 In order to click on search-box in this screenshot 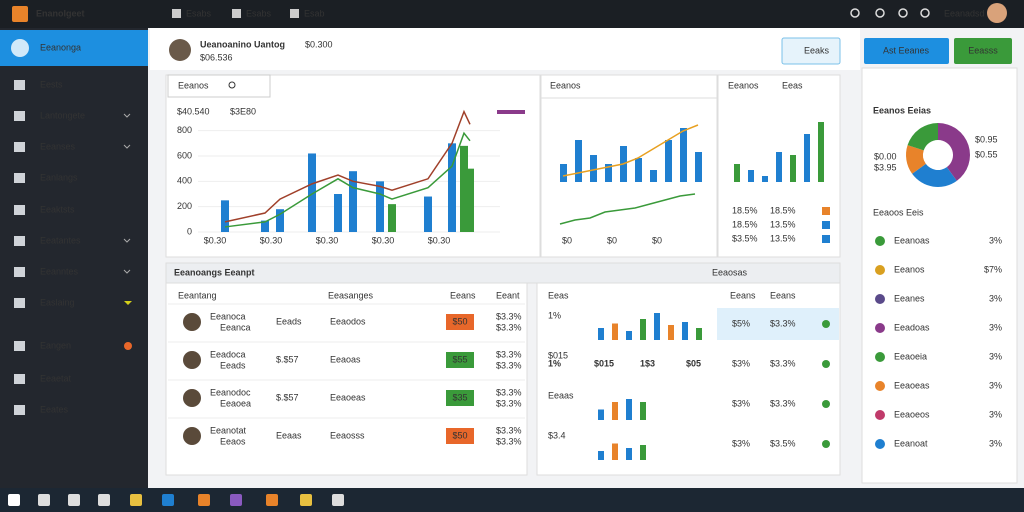, I will do `click(219, 86)`.